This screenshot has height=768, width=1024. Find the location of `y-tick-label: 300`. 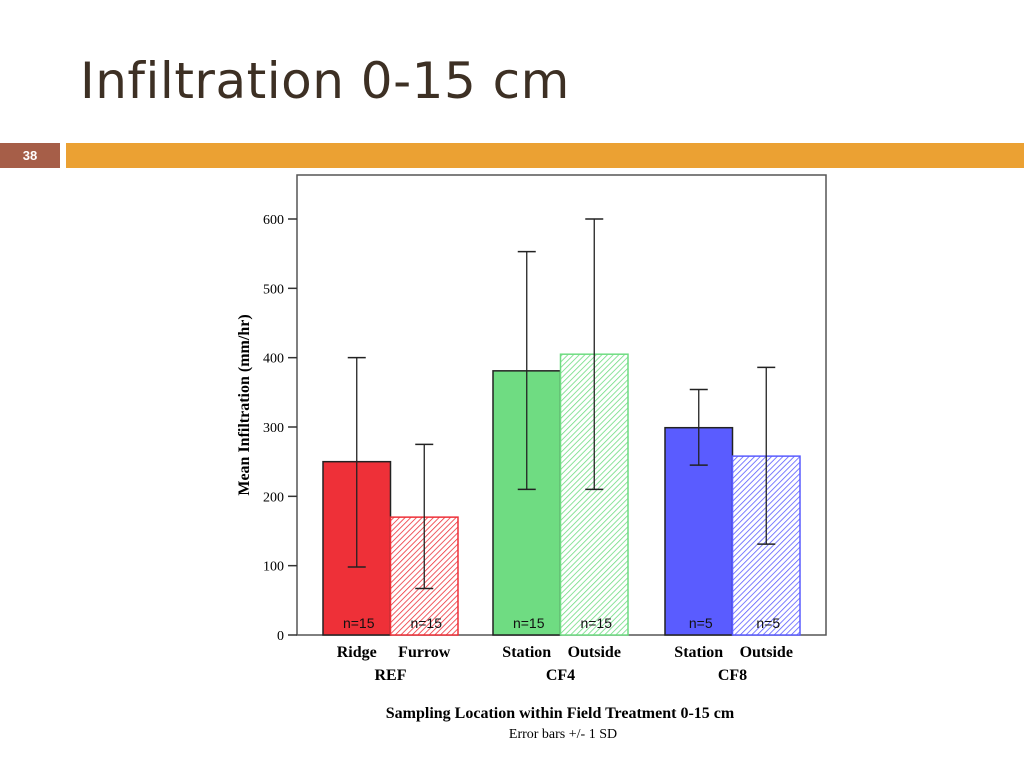

y-tick-label: 300 is located at coordinates (273, 428).